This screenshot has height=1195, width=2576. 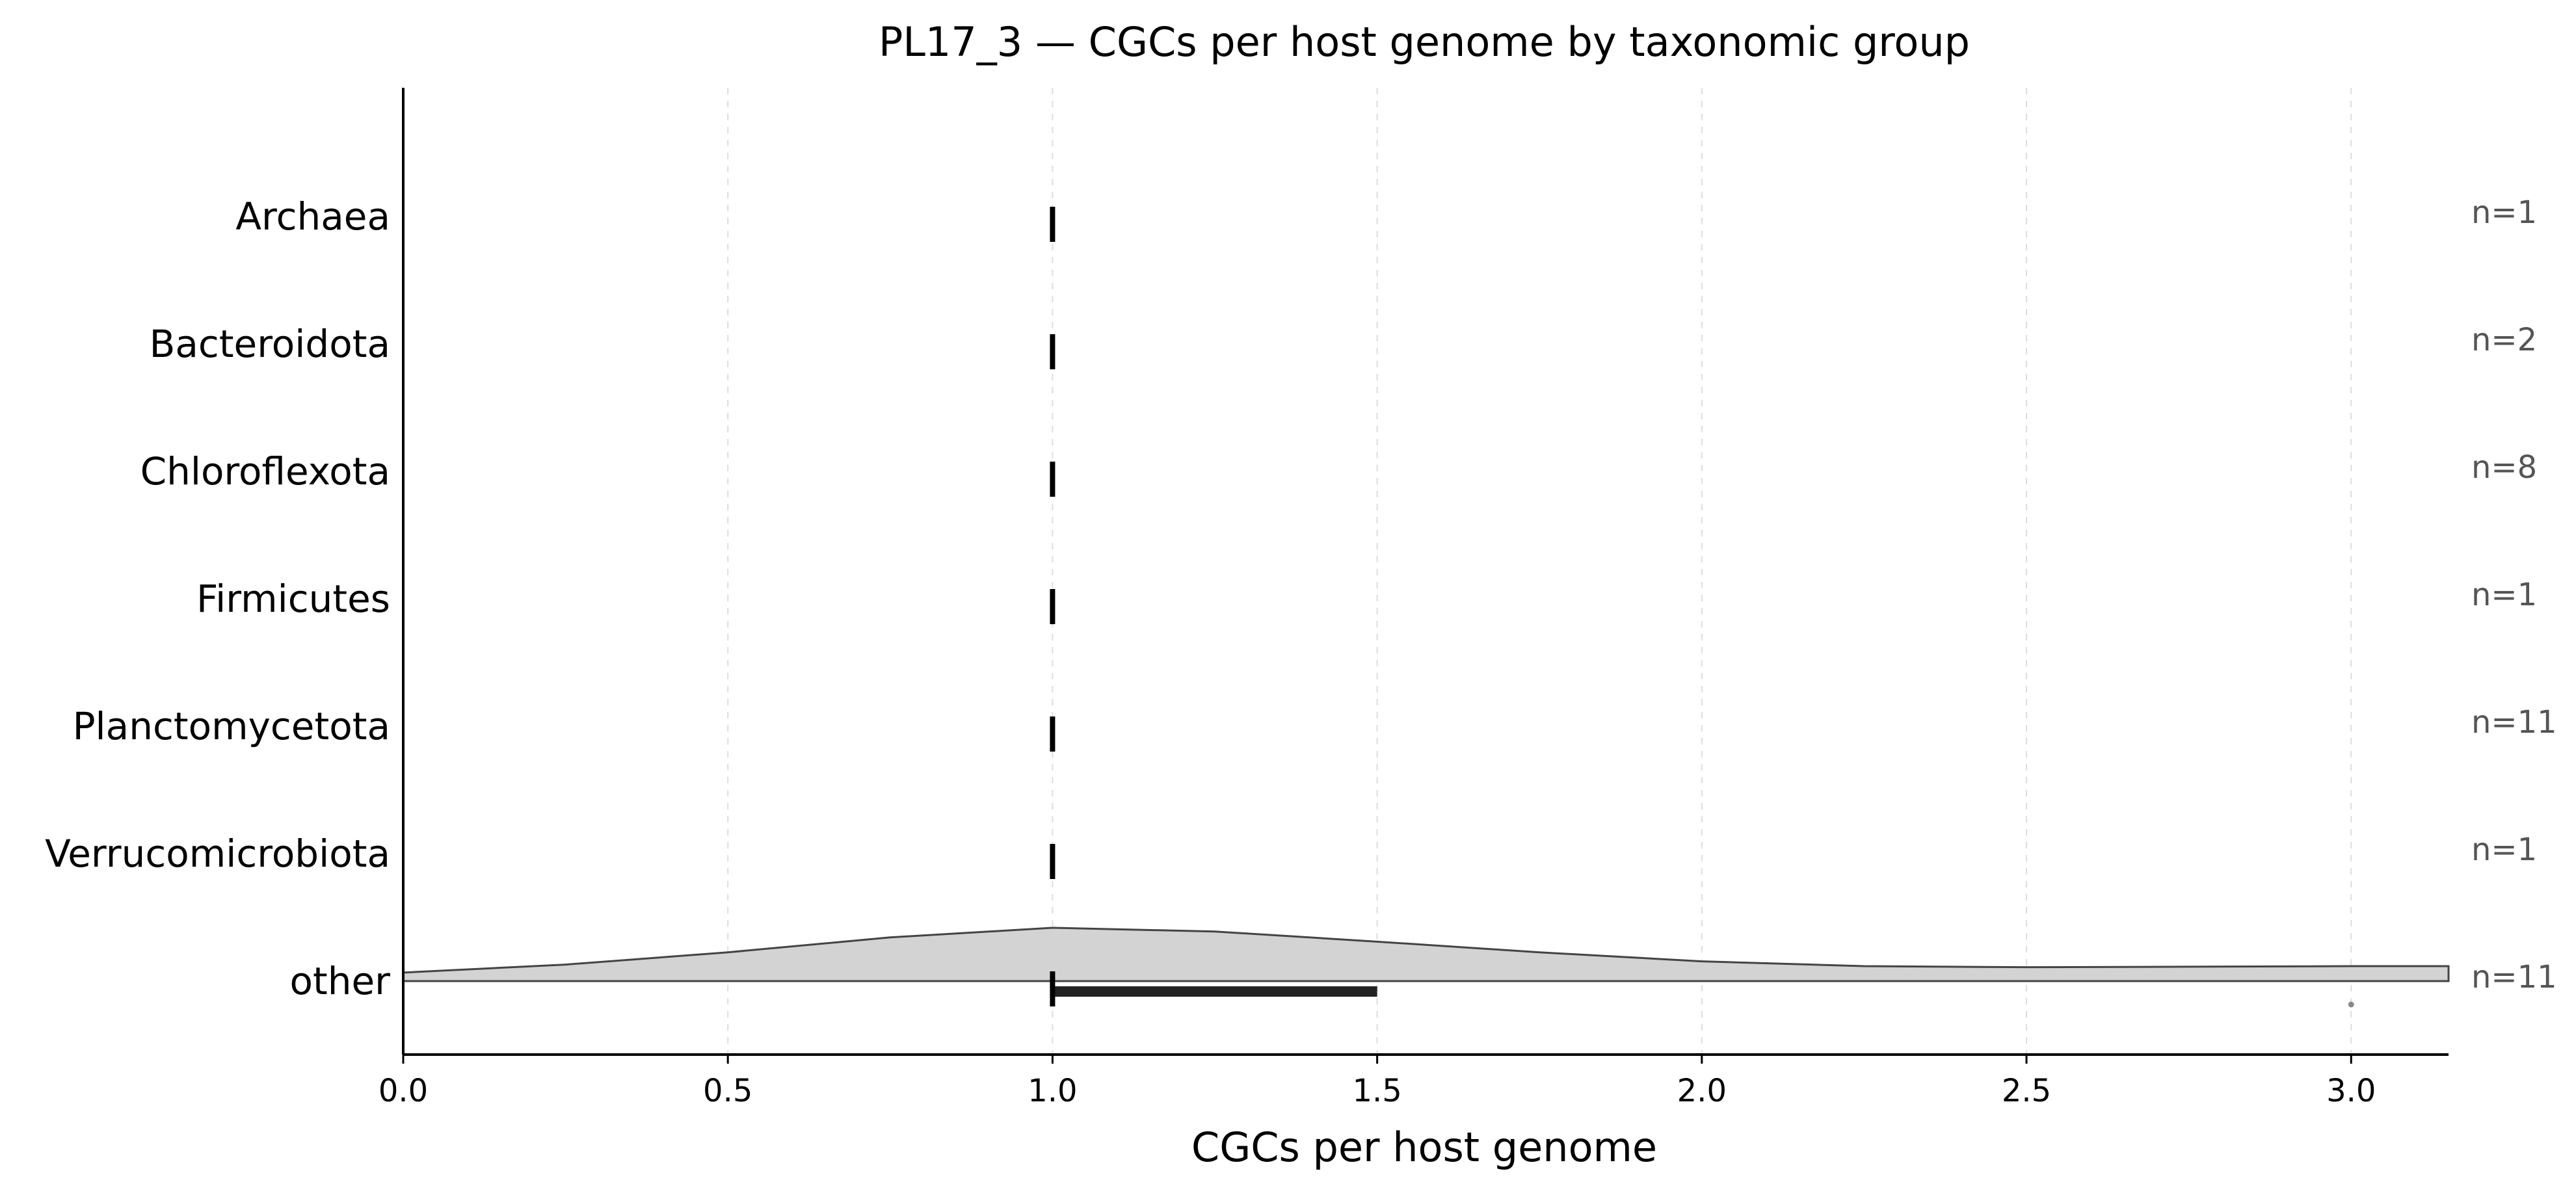 What do you see at coordinates (2504, 467) in the screenshot?
I see `count-label: n=8` at bounding box center [2504, 467].